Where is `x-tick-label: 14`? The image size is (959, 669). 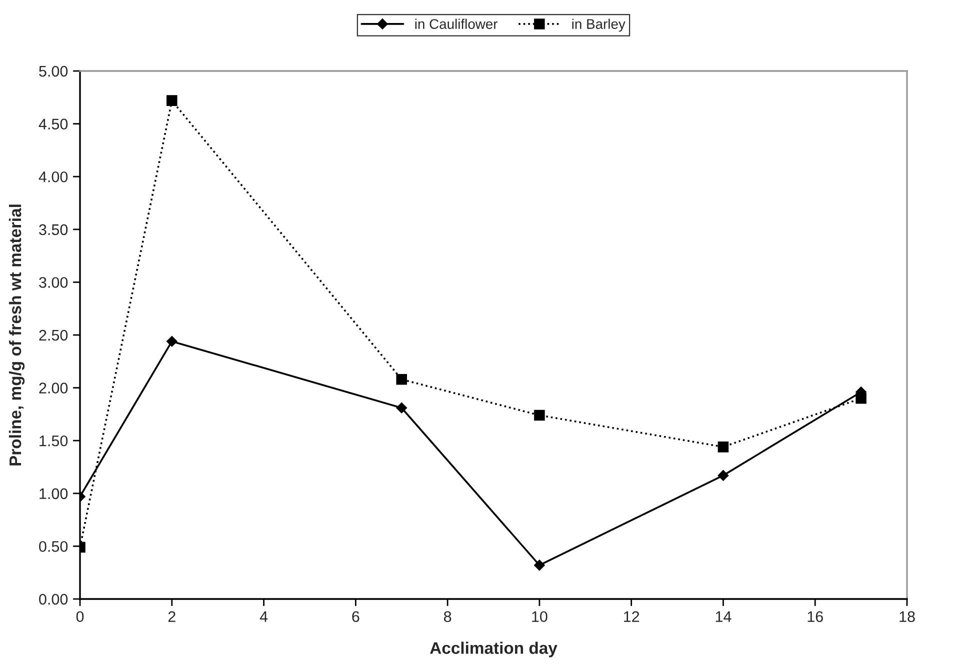
x-tick-label: 14 is located at coordinates (724, 616).